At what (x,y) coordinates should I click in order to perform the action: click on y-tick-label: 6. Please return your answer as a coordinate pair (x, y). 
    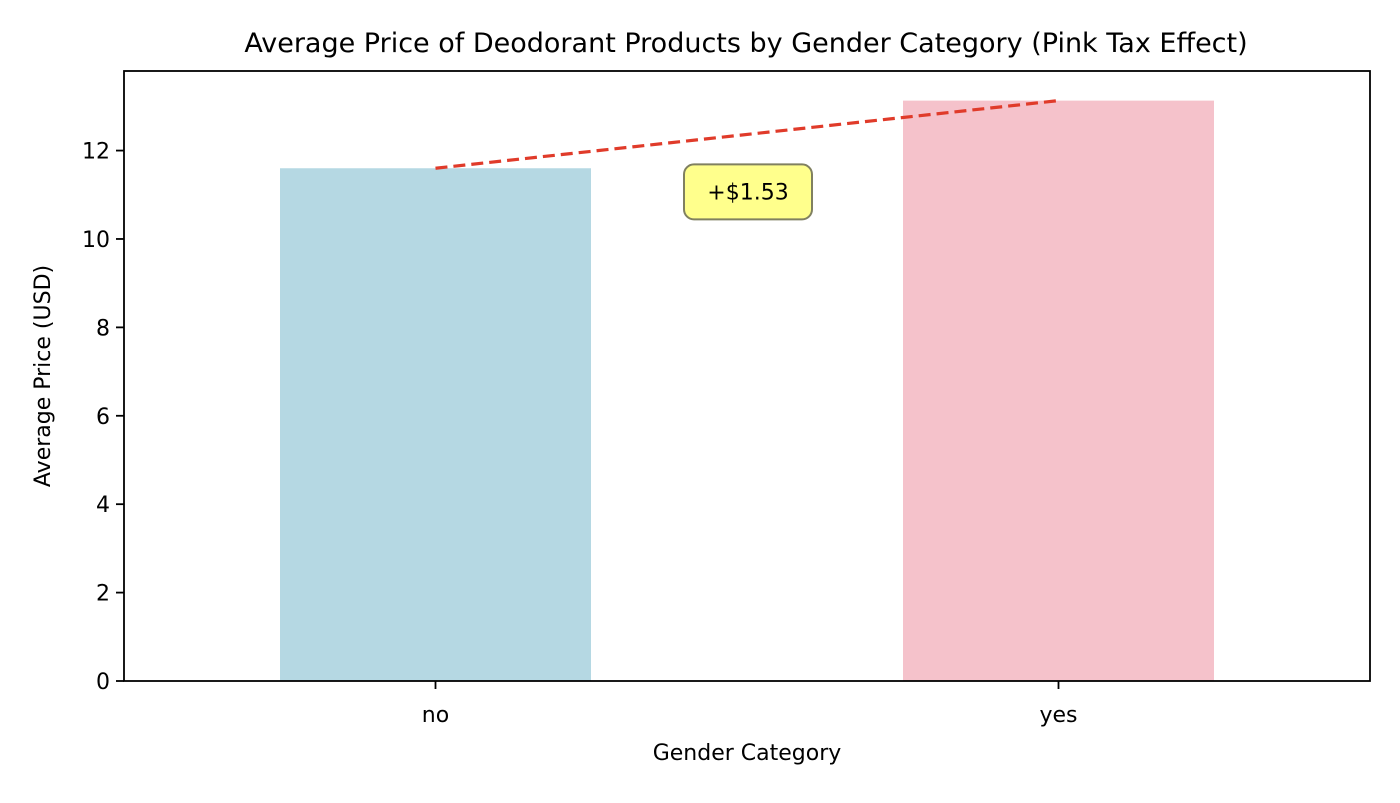
    Looking at the image, I should click on (103, 417).